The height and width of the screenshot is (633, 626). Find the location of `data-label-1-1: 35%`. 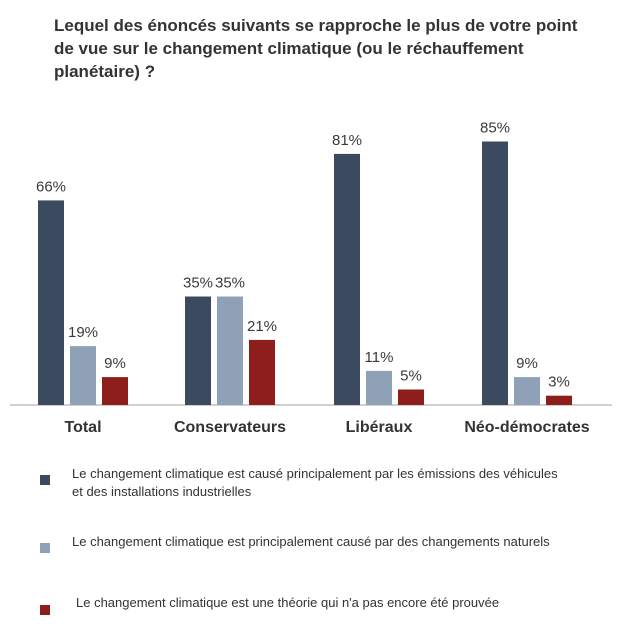

data-label-1-1: 35% is located at coordinates (230, 283).